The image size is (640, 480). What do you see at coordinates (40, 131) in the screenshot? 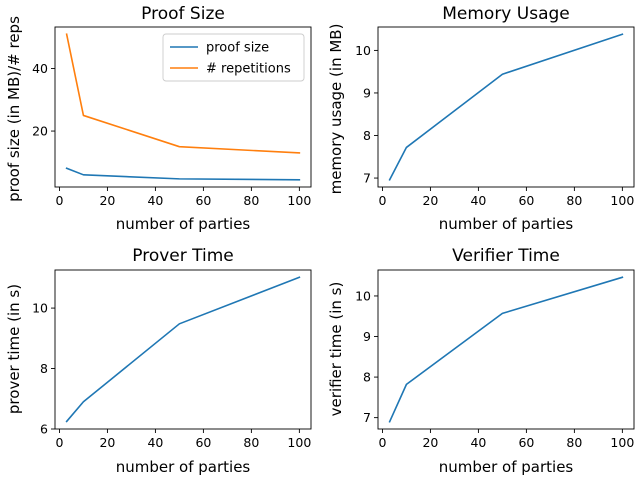
I see `y-tick-label: 20` at bounding box center [40, 131].